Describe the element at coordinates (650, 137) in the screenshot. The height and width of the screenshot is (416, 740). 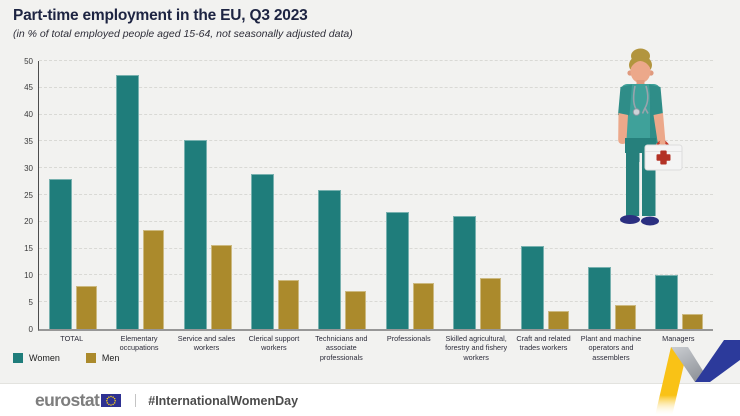
I see `nurse-illustration` at that location.